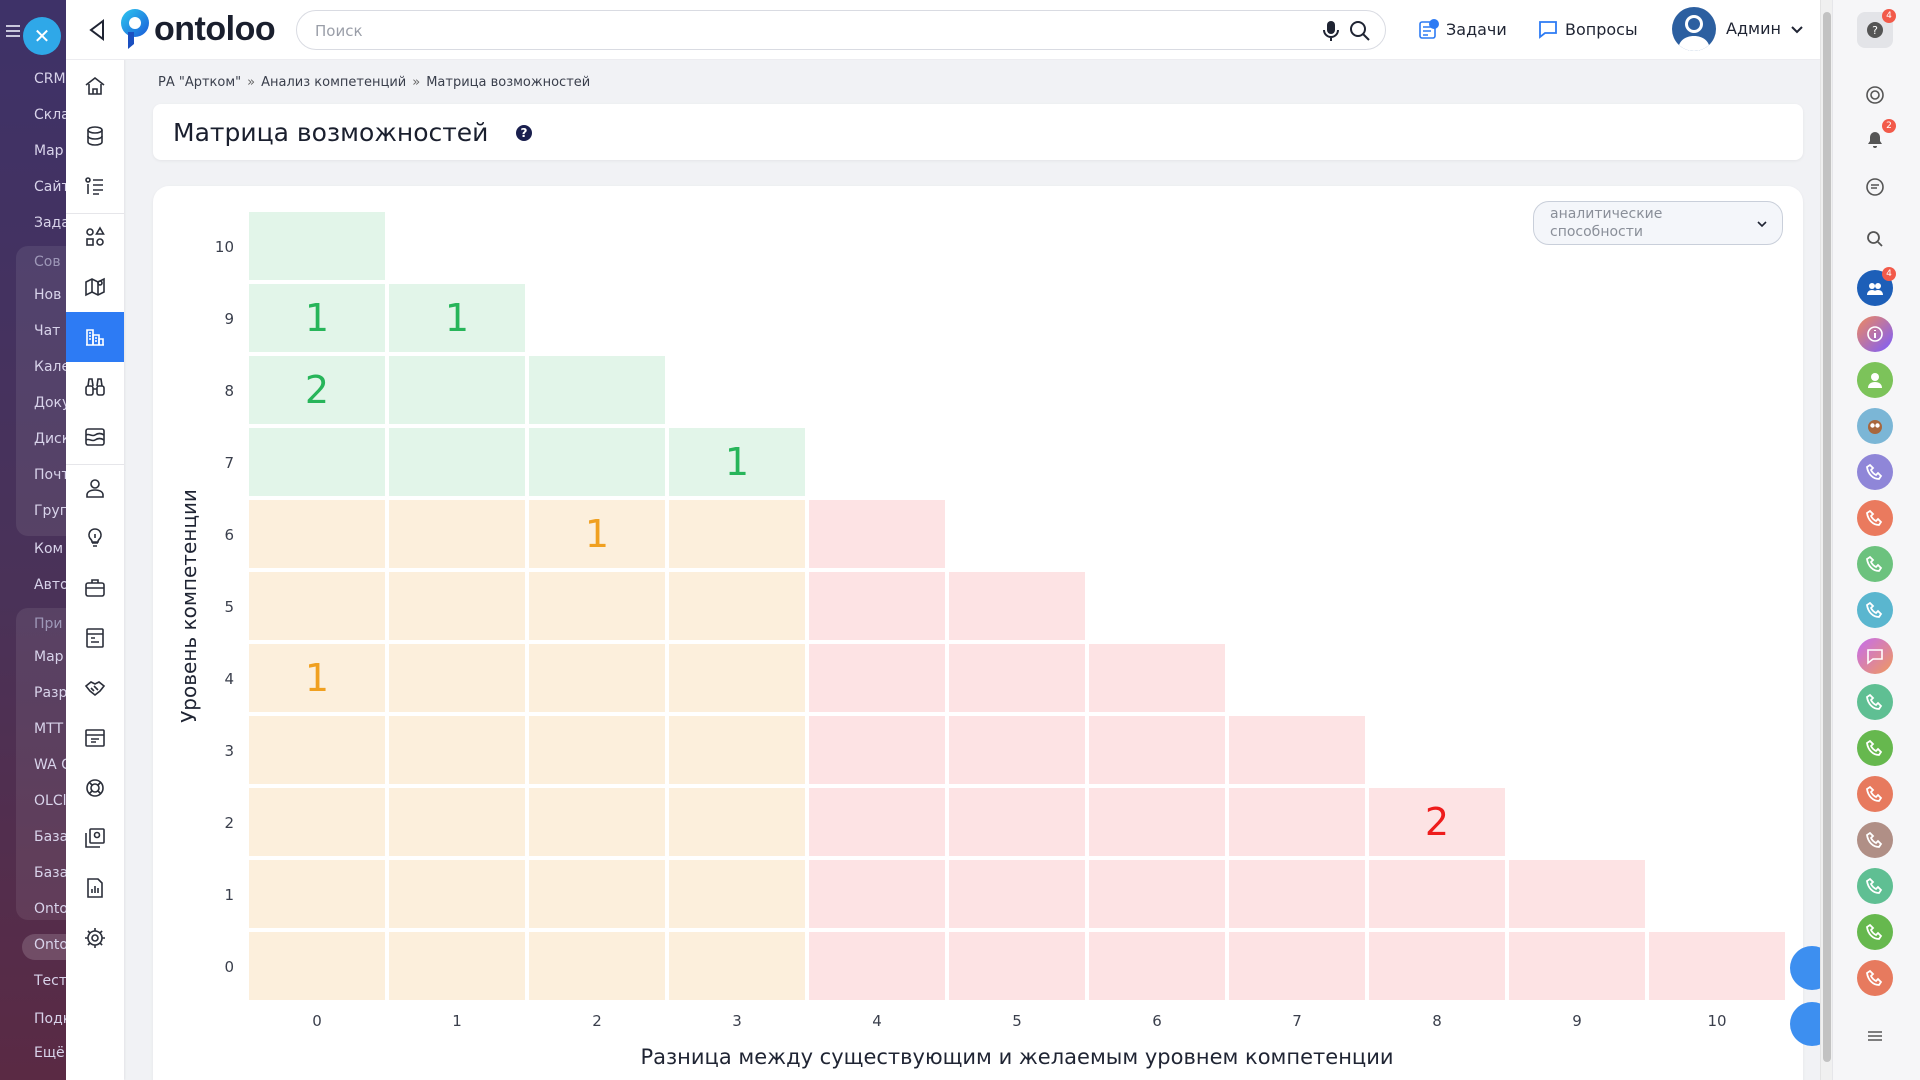 The width and height of the screenshot is (1920, 1080). What do you see at coordinates (95, 738) in the screenshot?
I see `dashboard-icon` at bounding box center [95, 738].